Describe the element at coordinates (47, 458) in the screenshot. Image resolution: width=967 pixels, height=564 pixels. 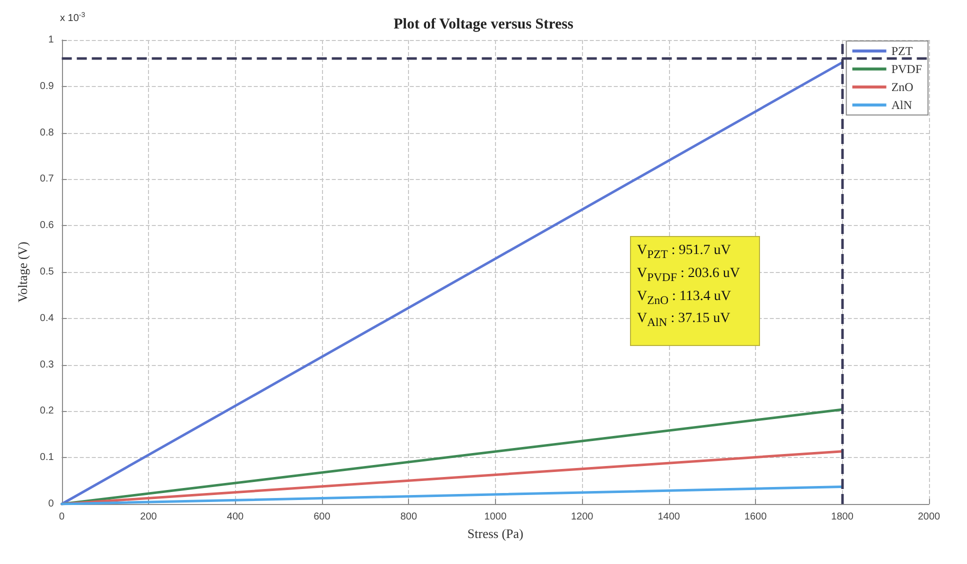
I see `y-tick-label: 0.1` at that location.